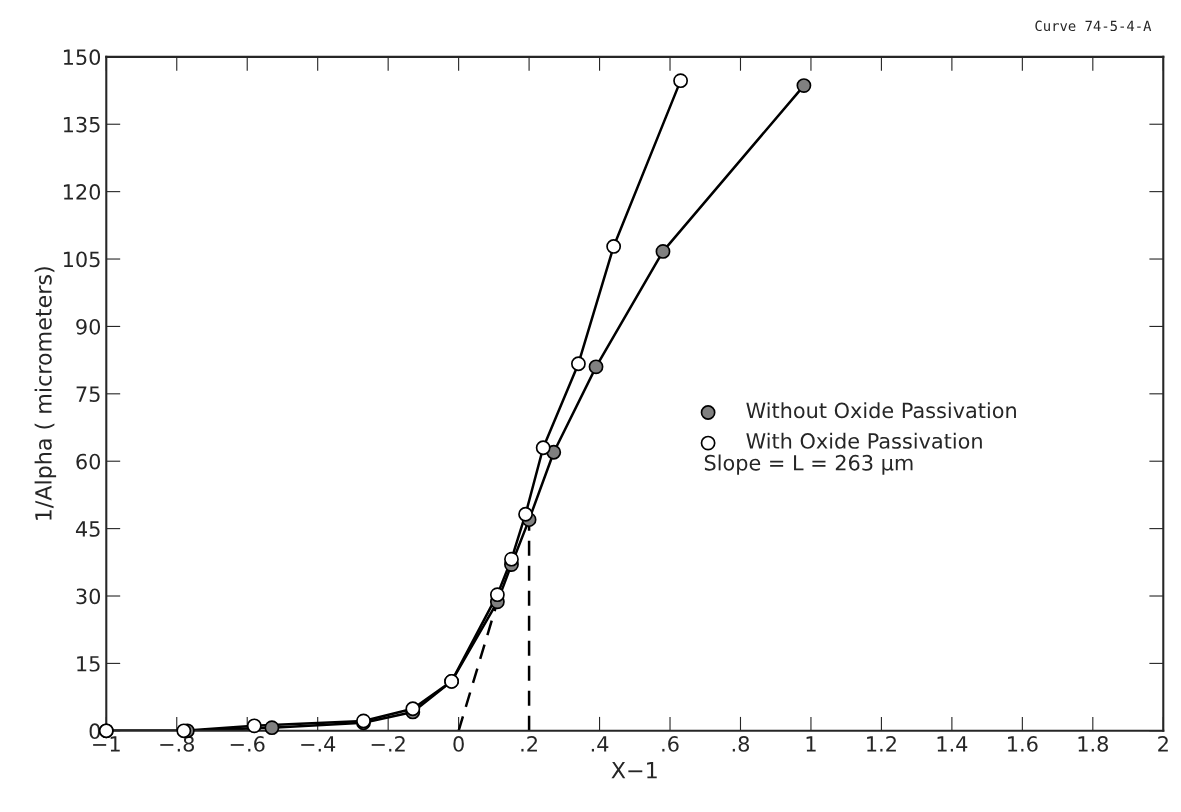 The height and width of the screenshot is (812, 1181). Describe the element at coordinates (1093, 744) in the screenshot. I see `x-tick-label: 1.8` at that location.